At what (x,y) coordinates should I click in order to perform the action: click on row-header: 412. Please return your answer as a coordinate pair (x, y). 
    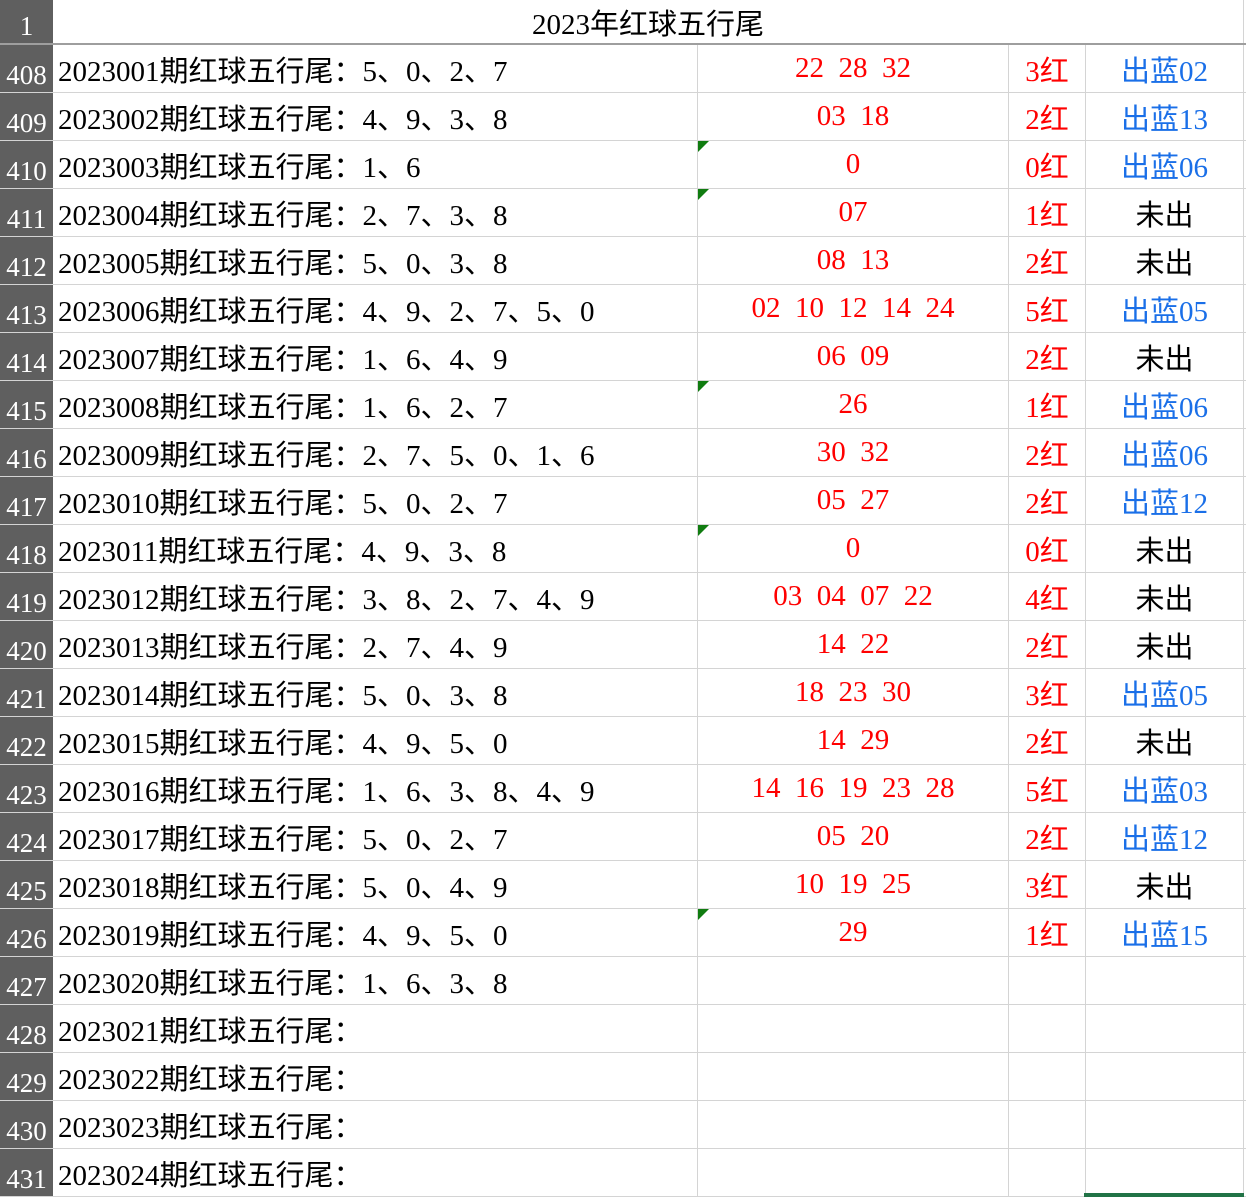
    Looking at the image, I should click on (26, 261).